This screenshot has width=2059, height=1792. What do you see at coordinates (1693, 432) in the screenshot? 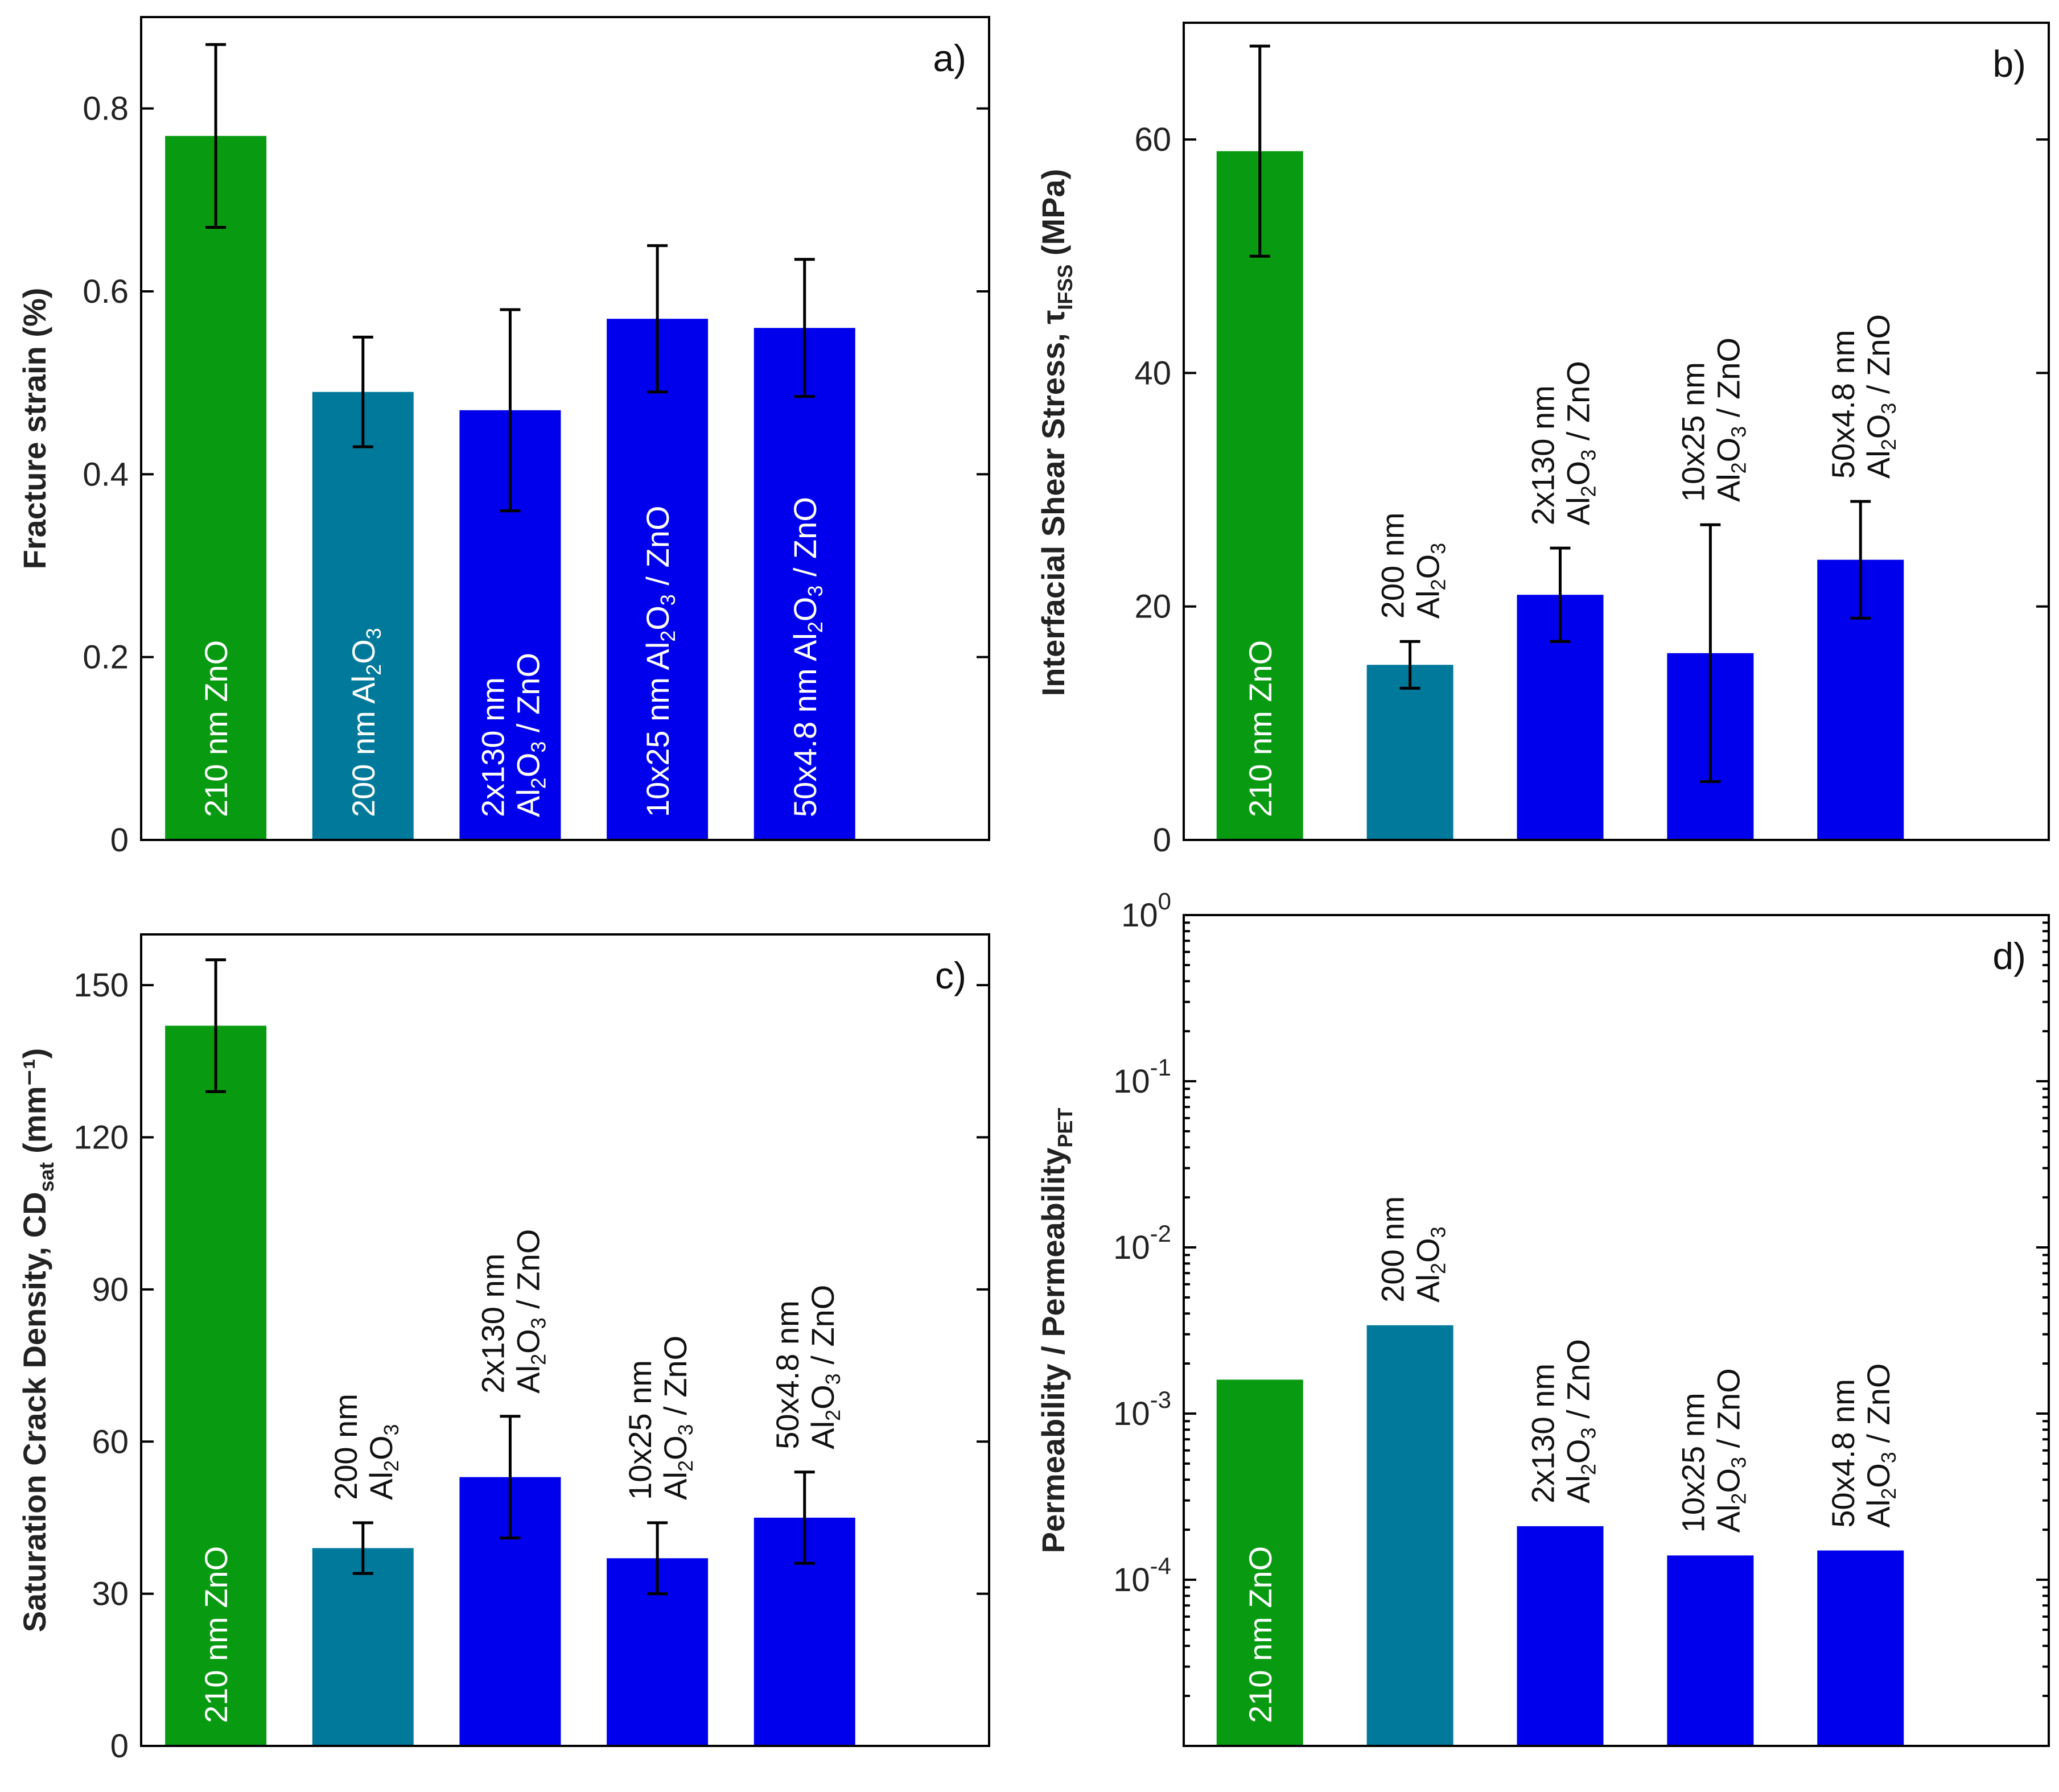
I see `category-label-b-4: 10x25 nm` at bounding box center [1693, 432].